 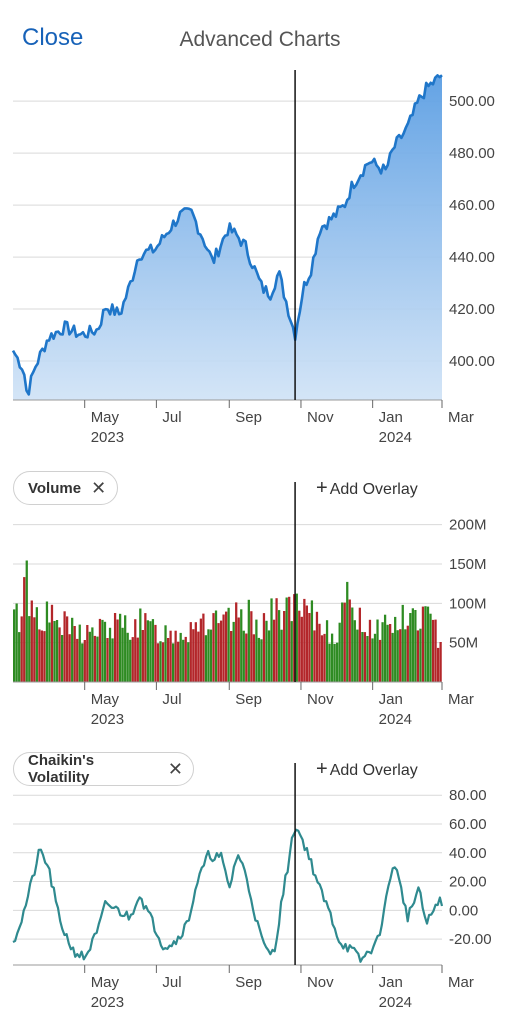 What do you see at coordinates (472, 361) in the screenshot?
I see `y-tick-label: 400.00` at bounding box center [472, 361].